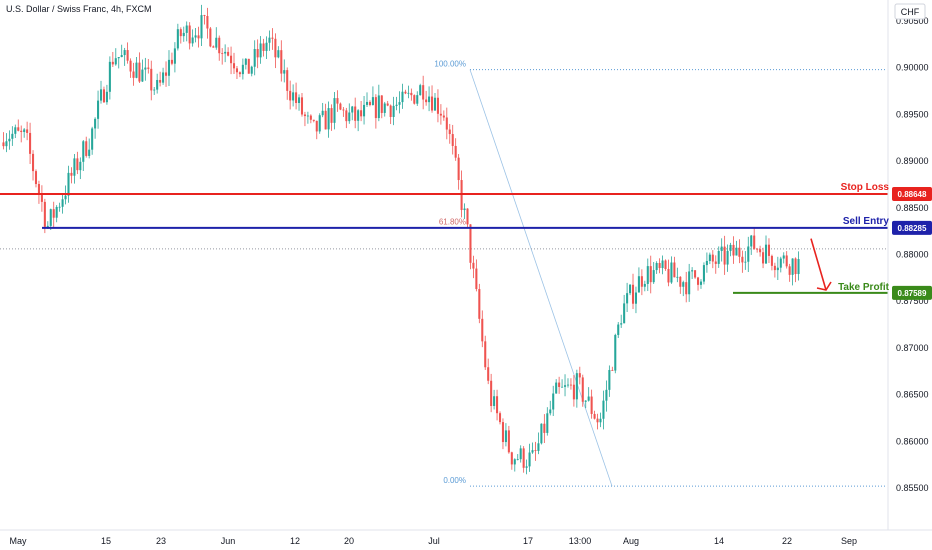 The width and height of the screenshot is (932, 550). What do you see at coordinates (912, 301) in the screenshot?
I see `y-tick-label: 0.87500` at bounding box center [912, 301].